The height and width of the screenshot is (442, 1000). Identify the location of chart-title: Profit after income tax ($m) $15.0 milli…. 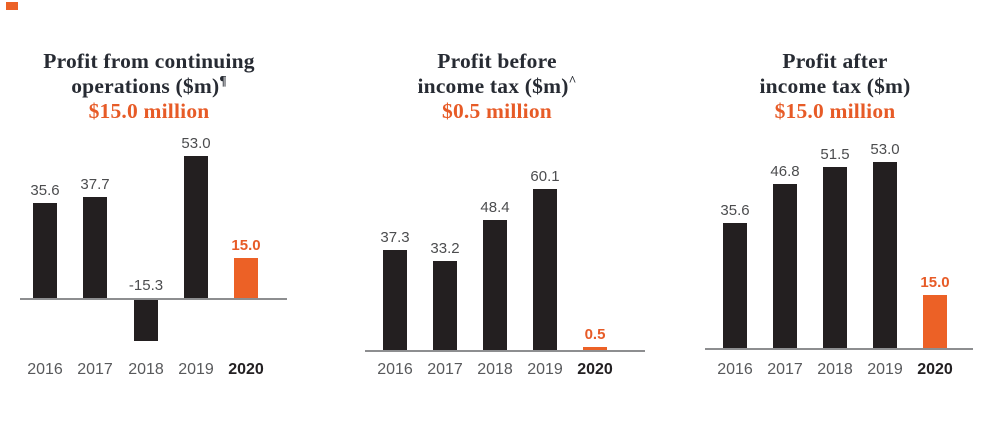
(835, 86).